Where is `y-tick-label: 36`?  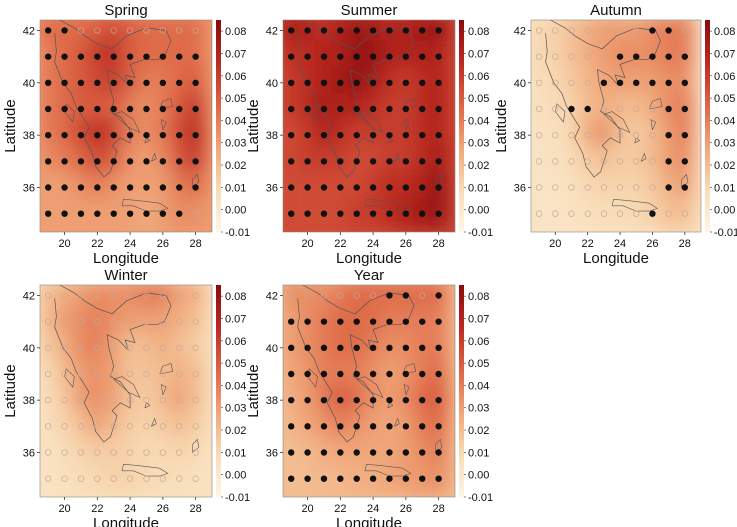
y-tick-label: 36 is located at coordinates (29, 454).